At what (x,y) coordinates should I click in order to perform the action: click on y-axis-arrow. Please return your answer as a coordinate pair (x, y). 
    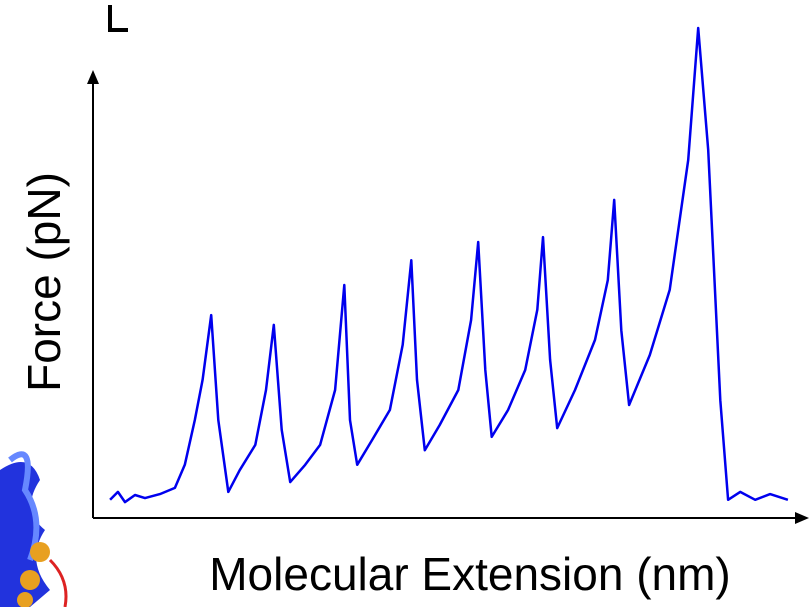
    Looking at the image, I should click on (93, 77).